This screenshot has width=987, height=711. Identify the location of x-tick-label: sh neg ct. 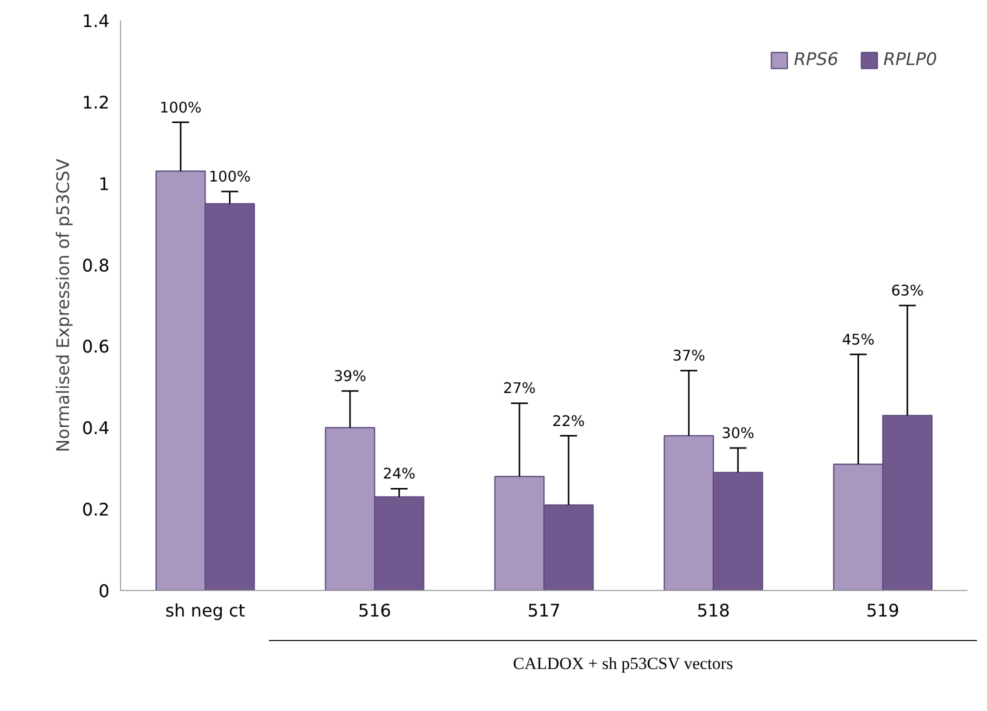
(205, 612).